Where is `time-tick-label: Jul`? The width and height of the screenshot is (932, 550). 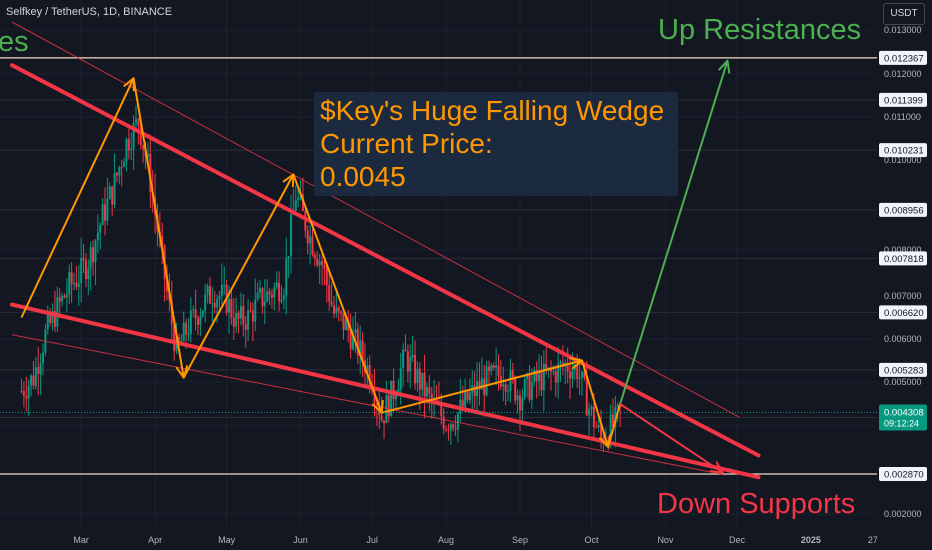 time-tick-label: Jul is located at coordinates (372, 540).